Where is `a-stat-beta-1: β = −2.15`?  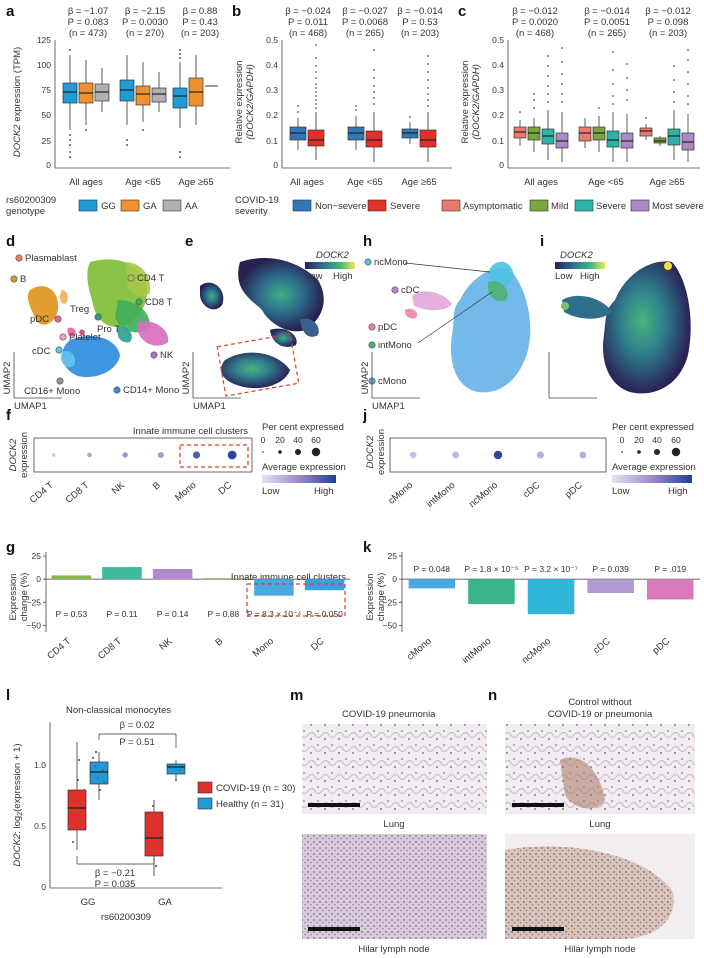 a-stat-beta-1: β = −2.15 is located at coordinates (145, 11).